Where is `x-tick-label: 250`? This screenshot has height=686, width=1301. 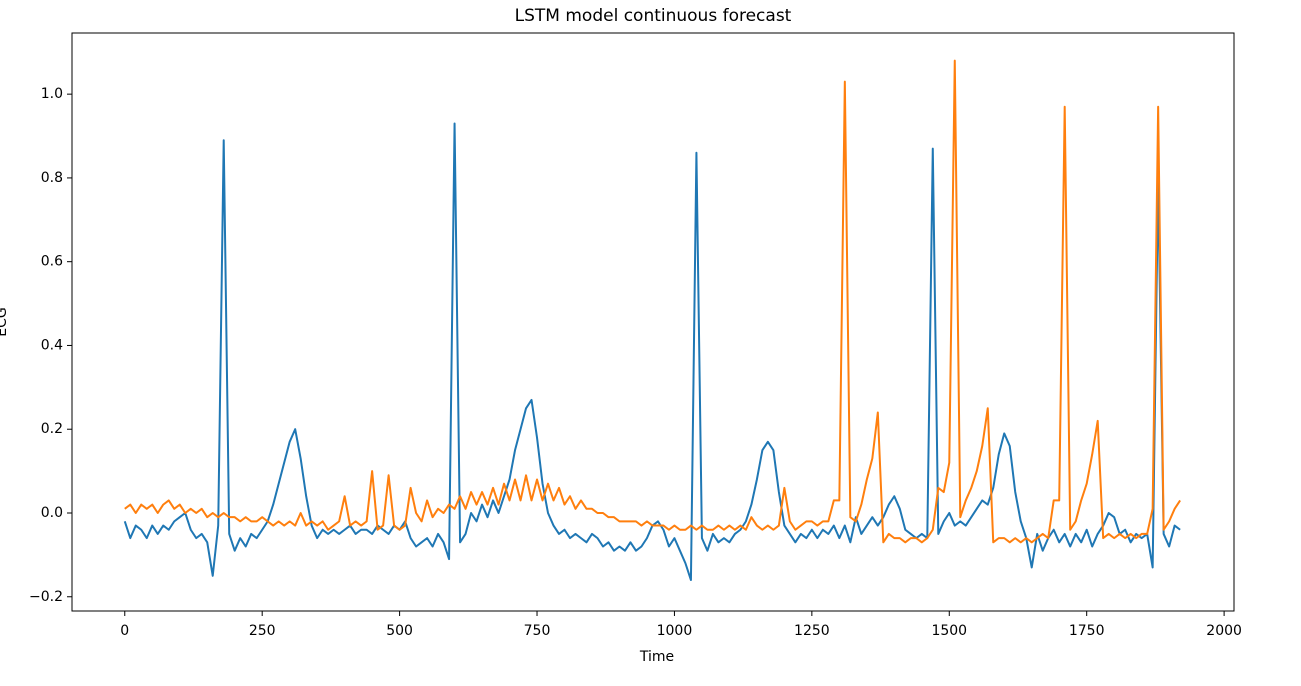 x-tick-label: 250 is located at coordinates (262, 631).